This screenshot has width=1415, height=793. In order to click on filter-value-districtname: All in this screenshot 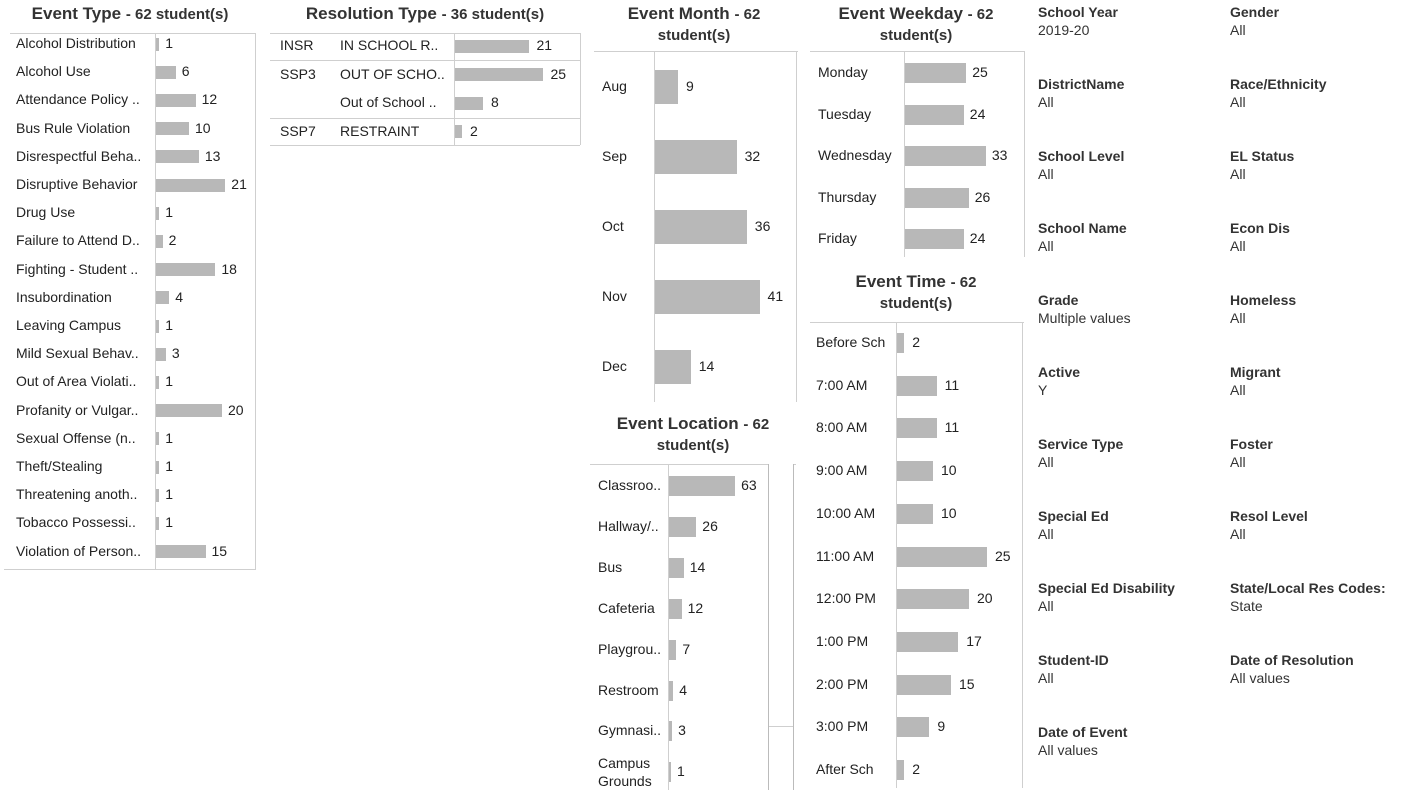, I will do `click(1046, 102)`.